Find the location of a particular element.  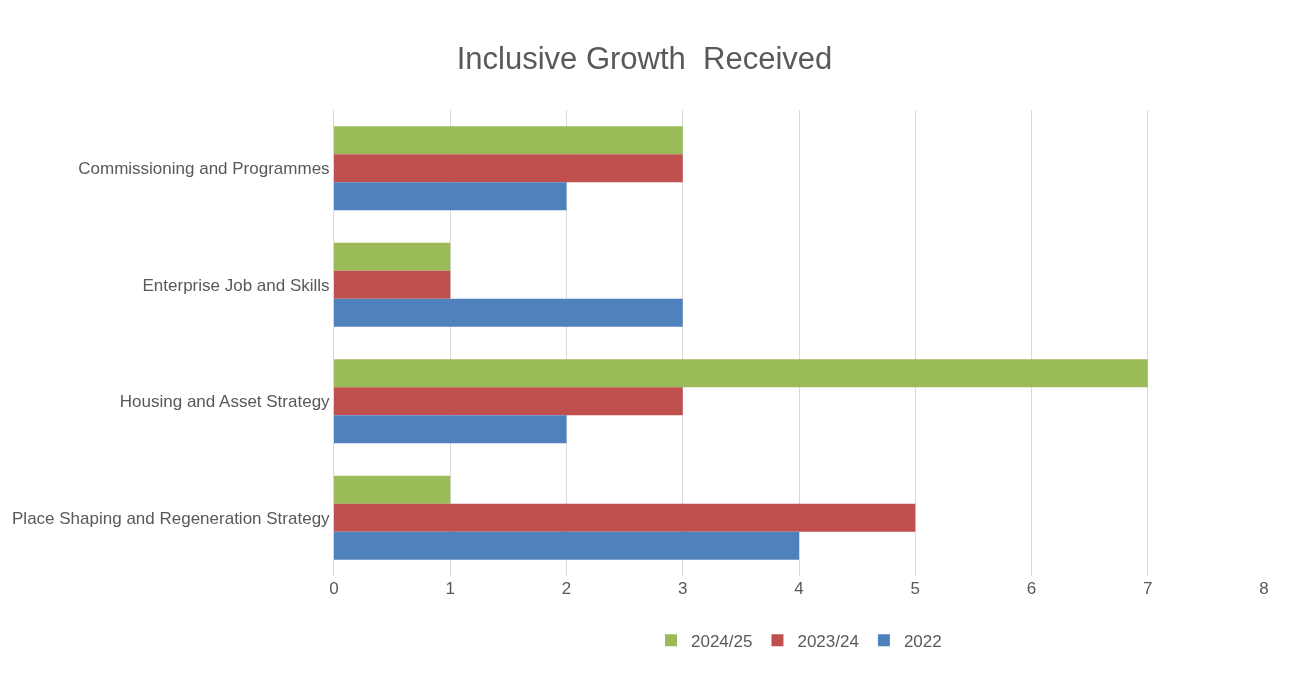

y-tick-label: Enterprise Job and Skills is located at coordinates (236, 285).